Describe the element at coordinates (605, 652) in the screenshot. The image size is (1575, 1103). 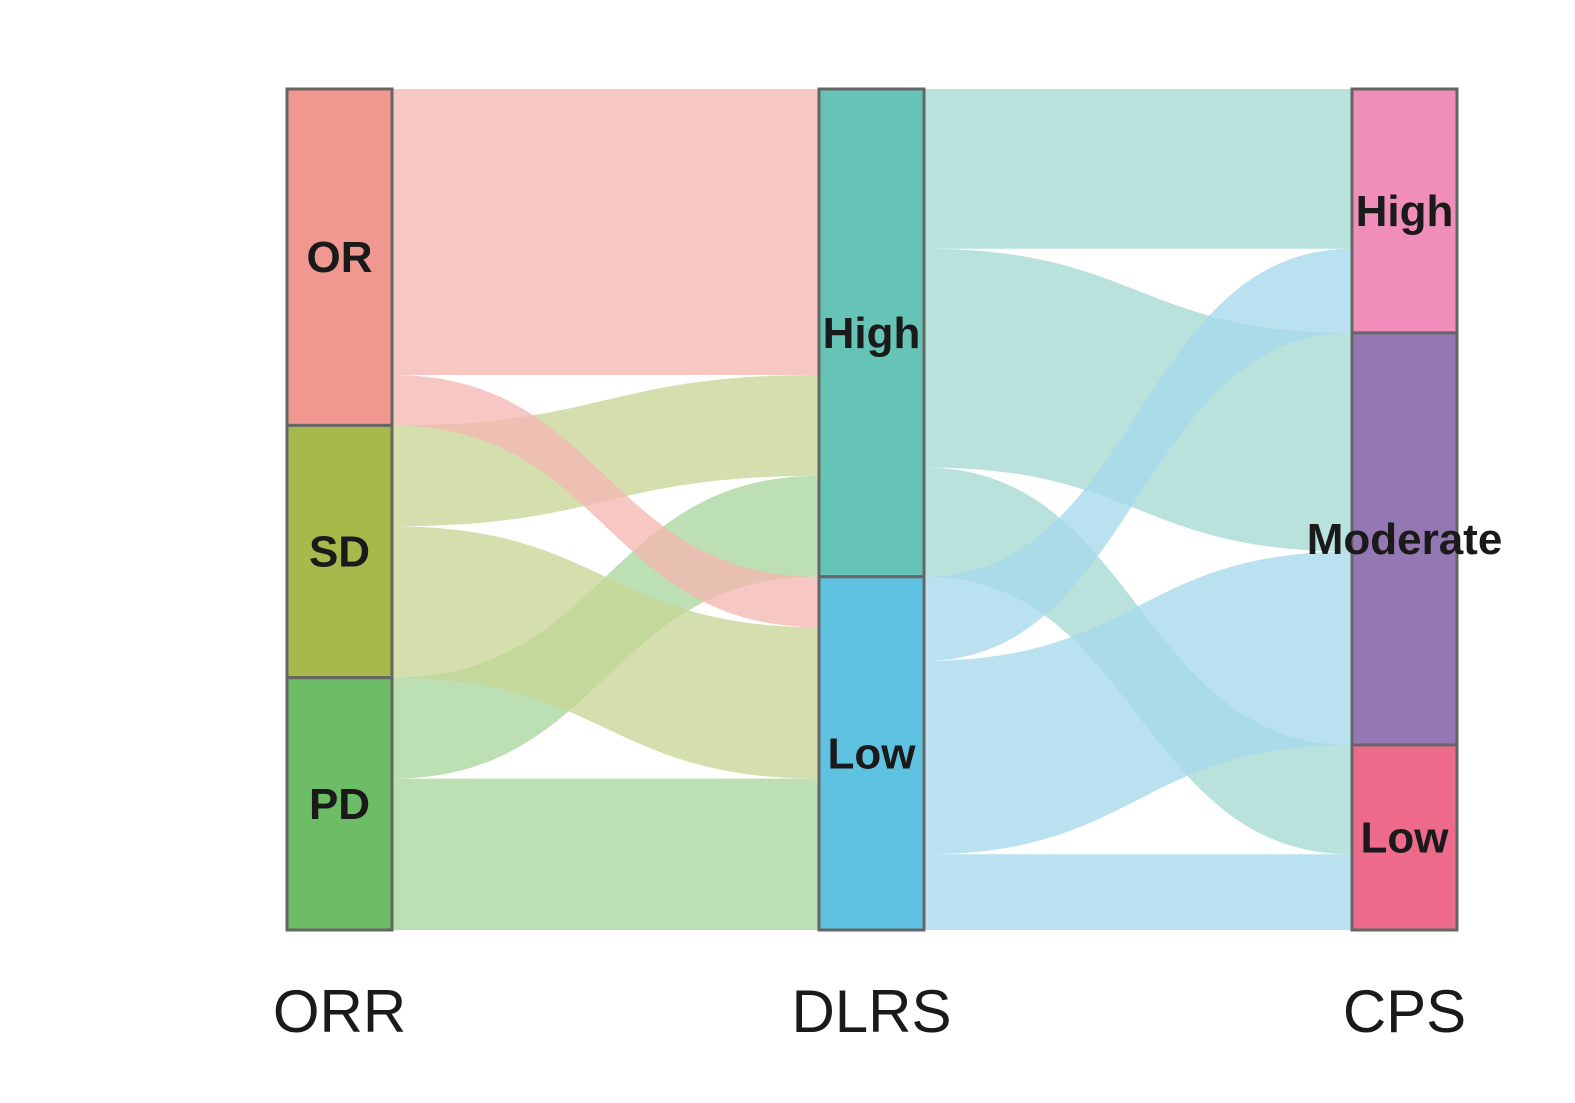
I see `flow-sd-to-dl` at that location.